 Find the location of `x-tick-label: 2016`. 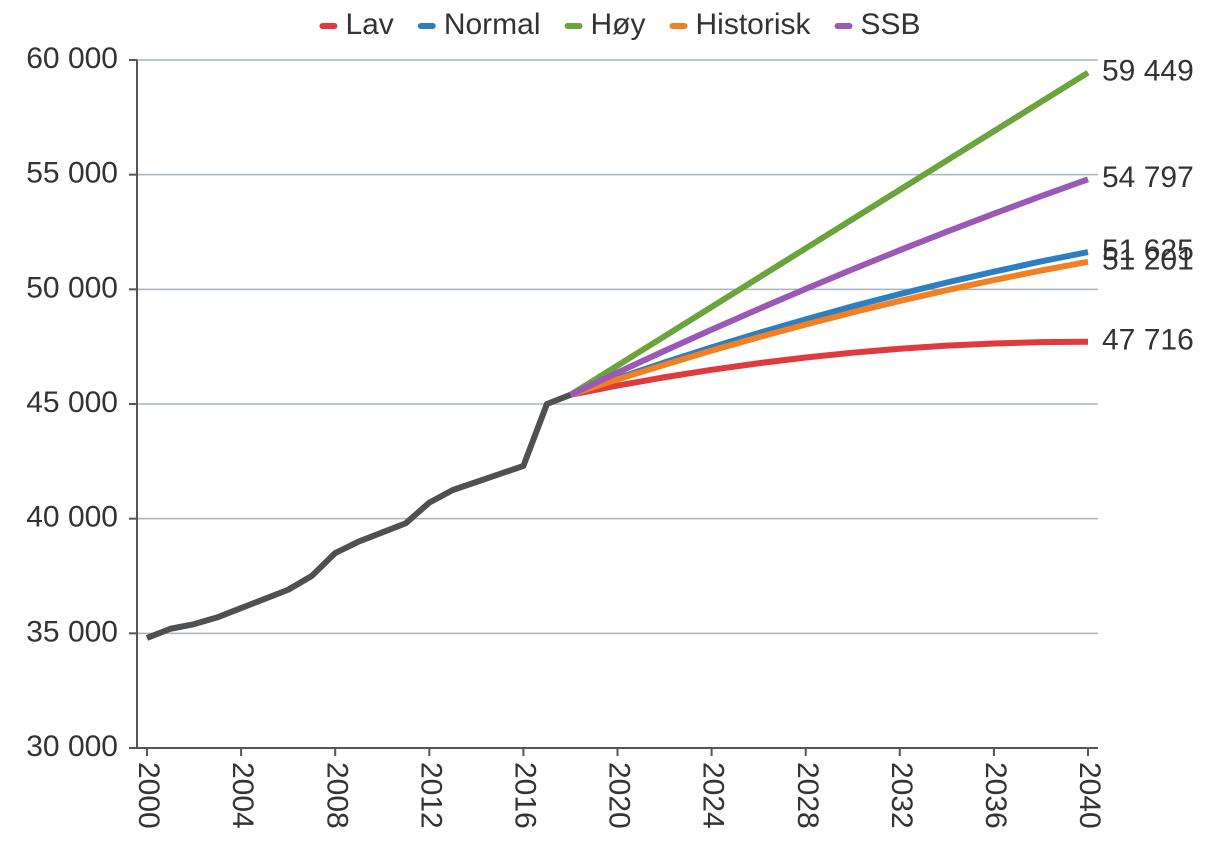

x-tick-label: 2016 is located at coordinates (524, 795).